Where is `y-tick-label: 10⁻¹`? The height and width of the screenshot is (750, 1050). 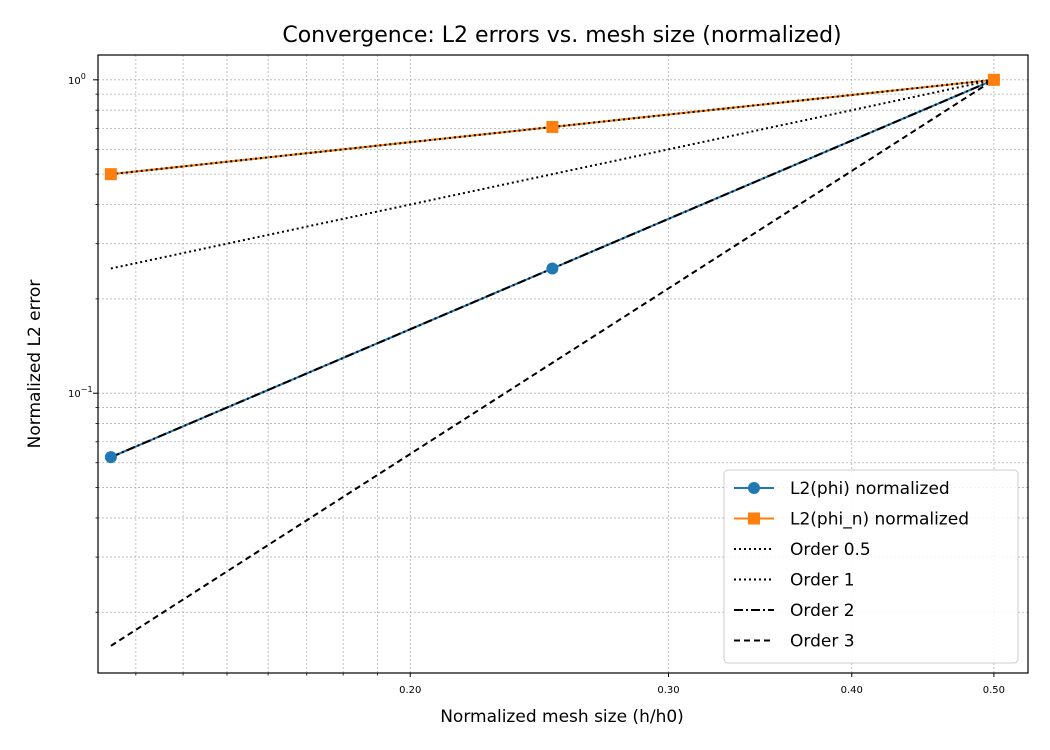 y-tick-label: 10⁻¹ is located at coordinates (80, 392).